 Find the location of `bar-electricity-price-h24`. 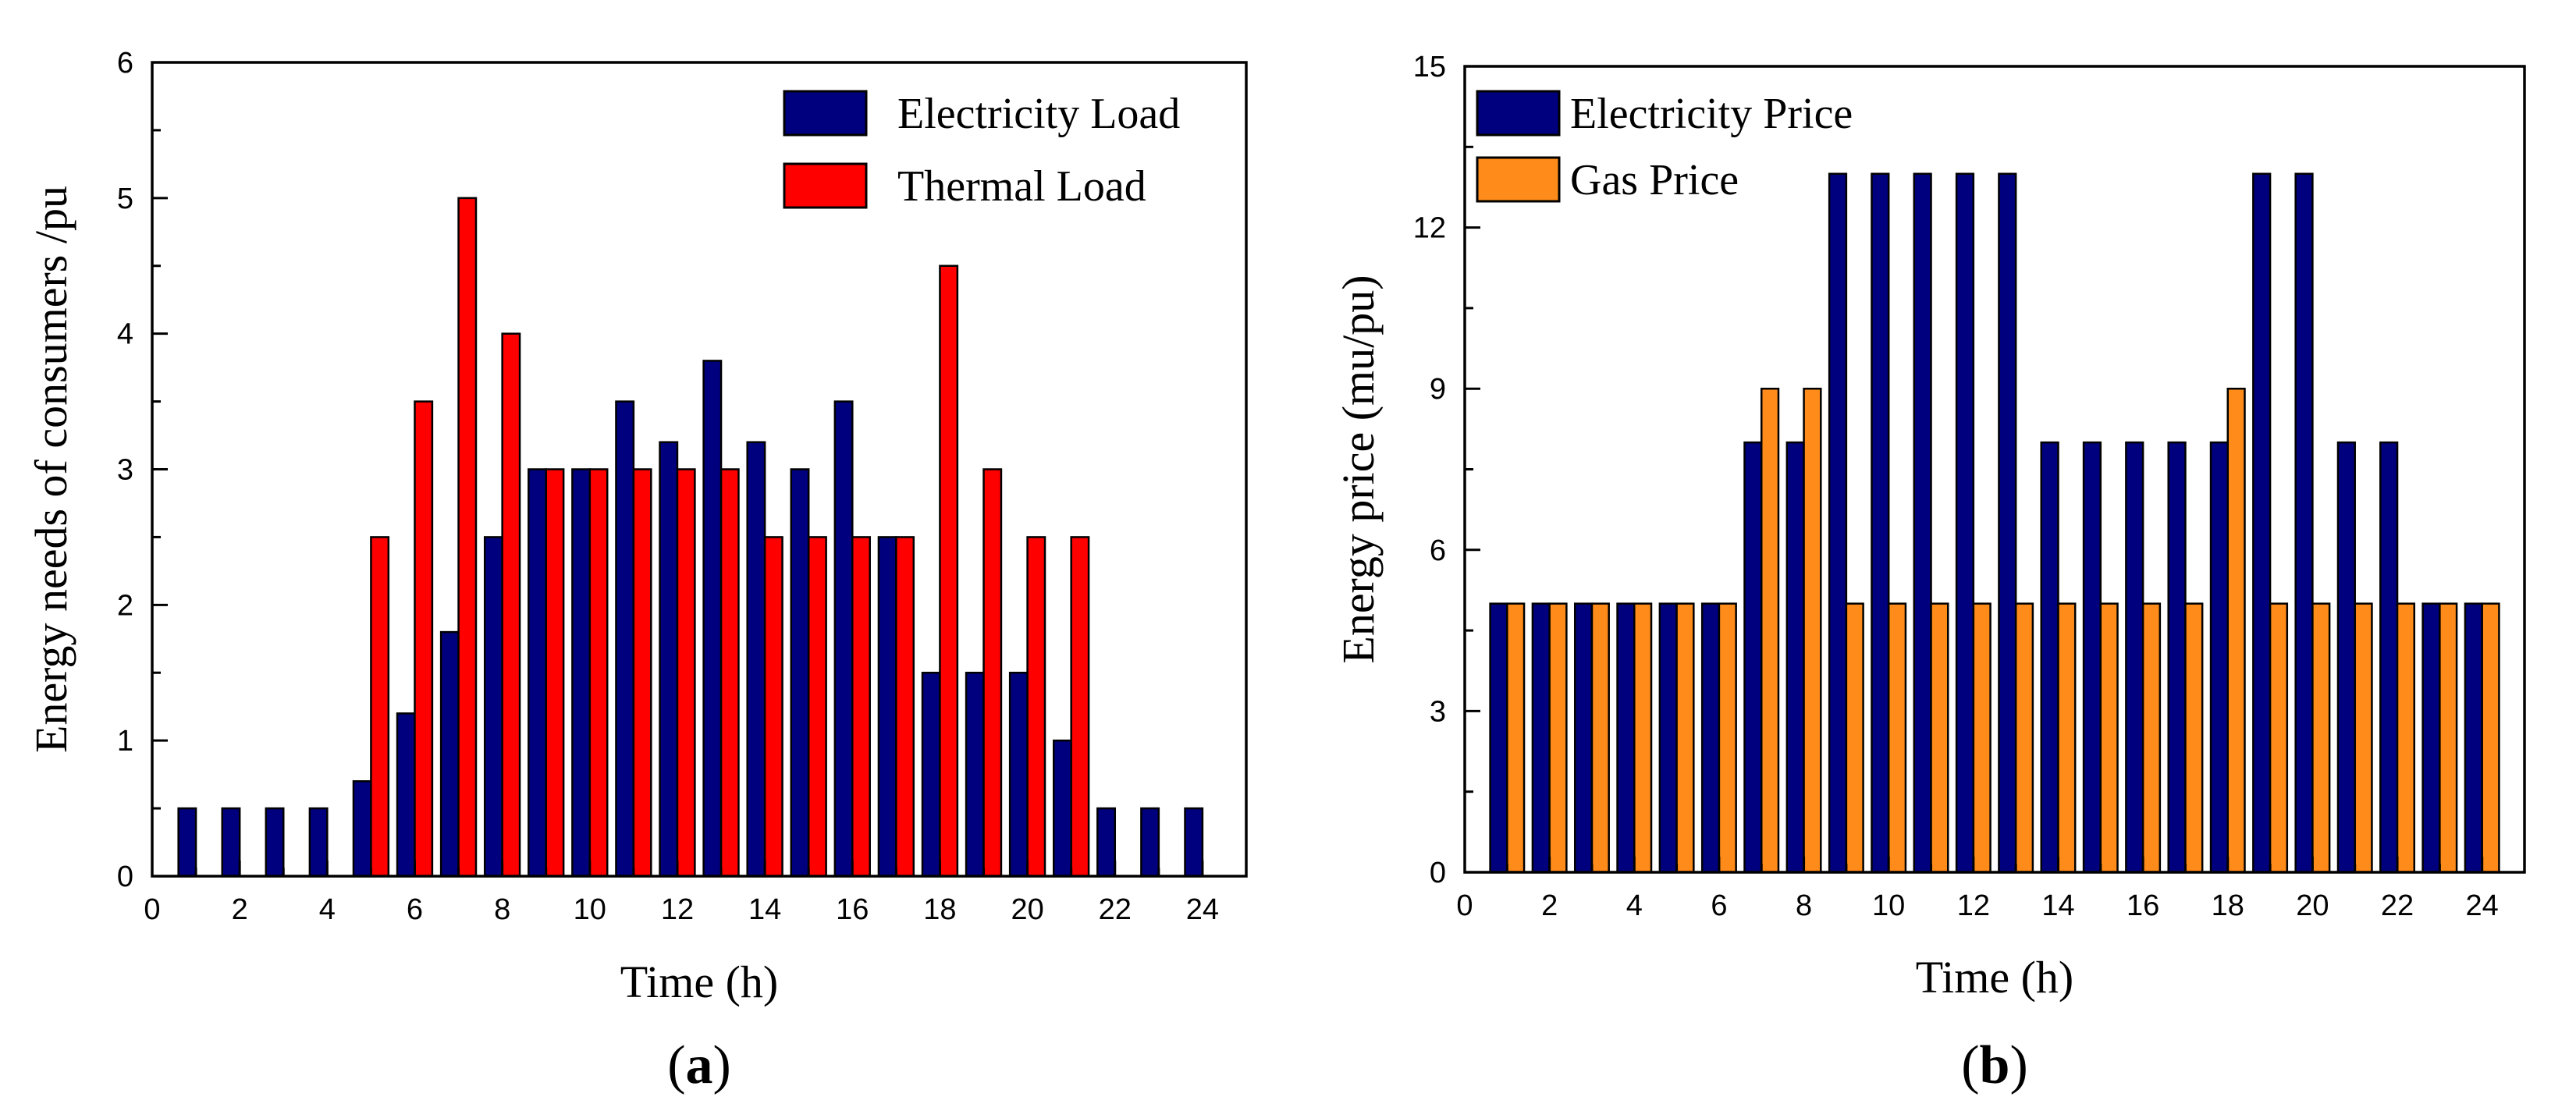

bar-electricity-price-h24 is located at coordinates (2473, 738).